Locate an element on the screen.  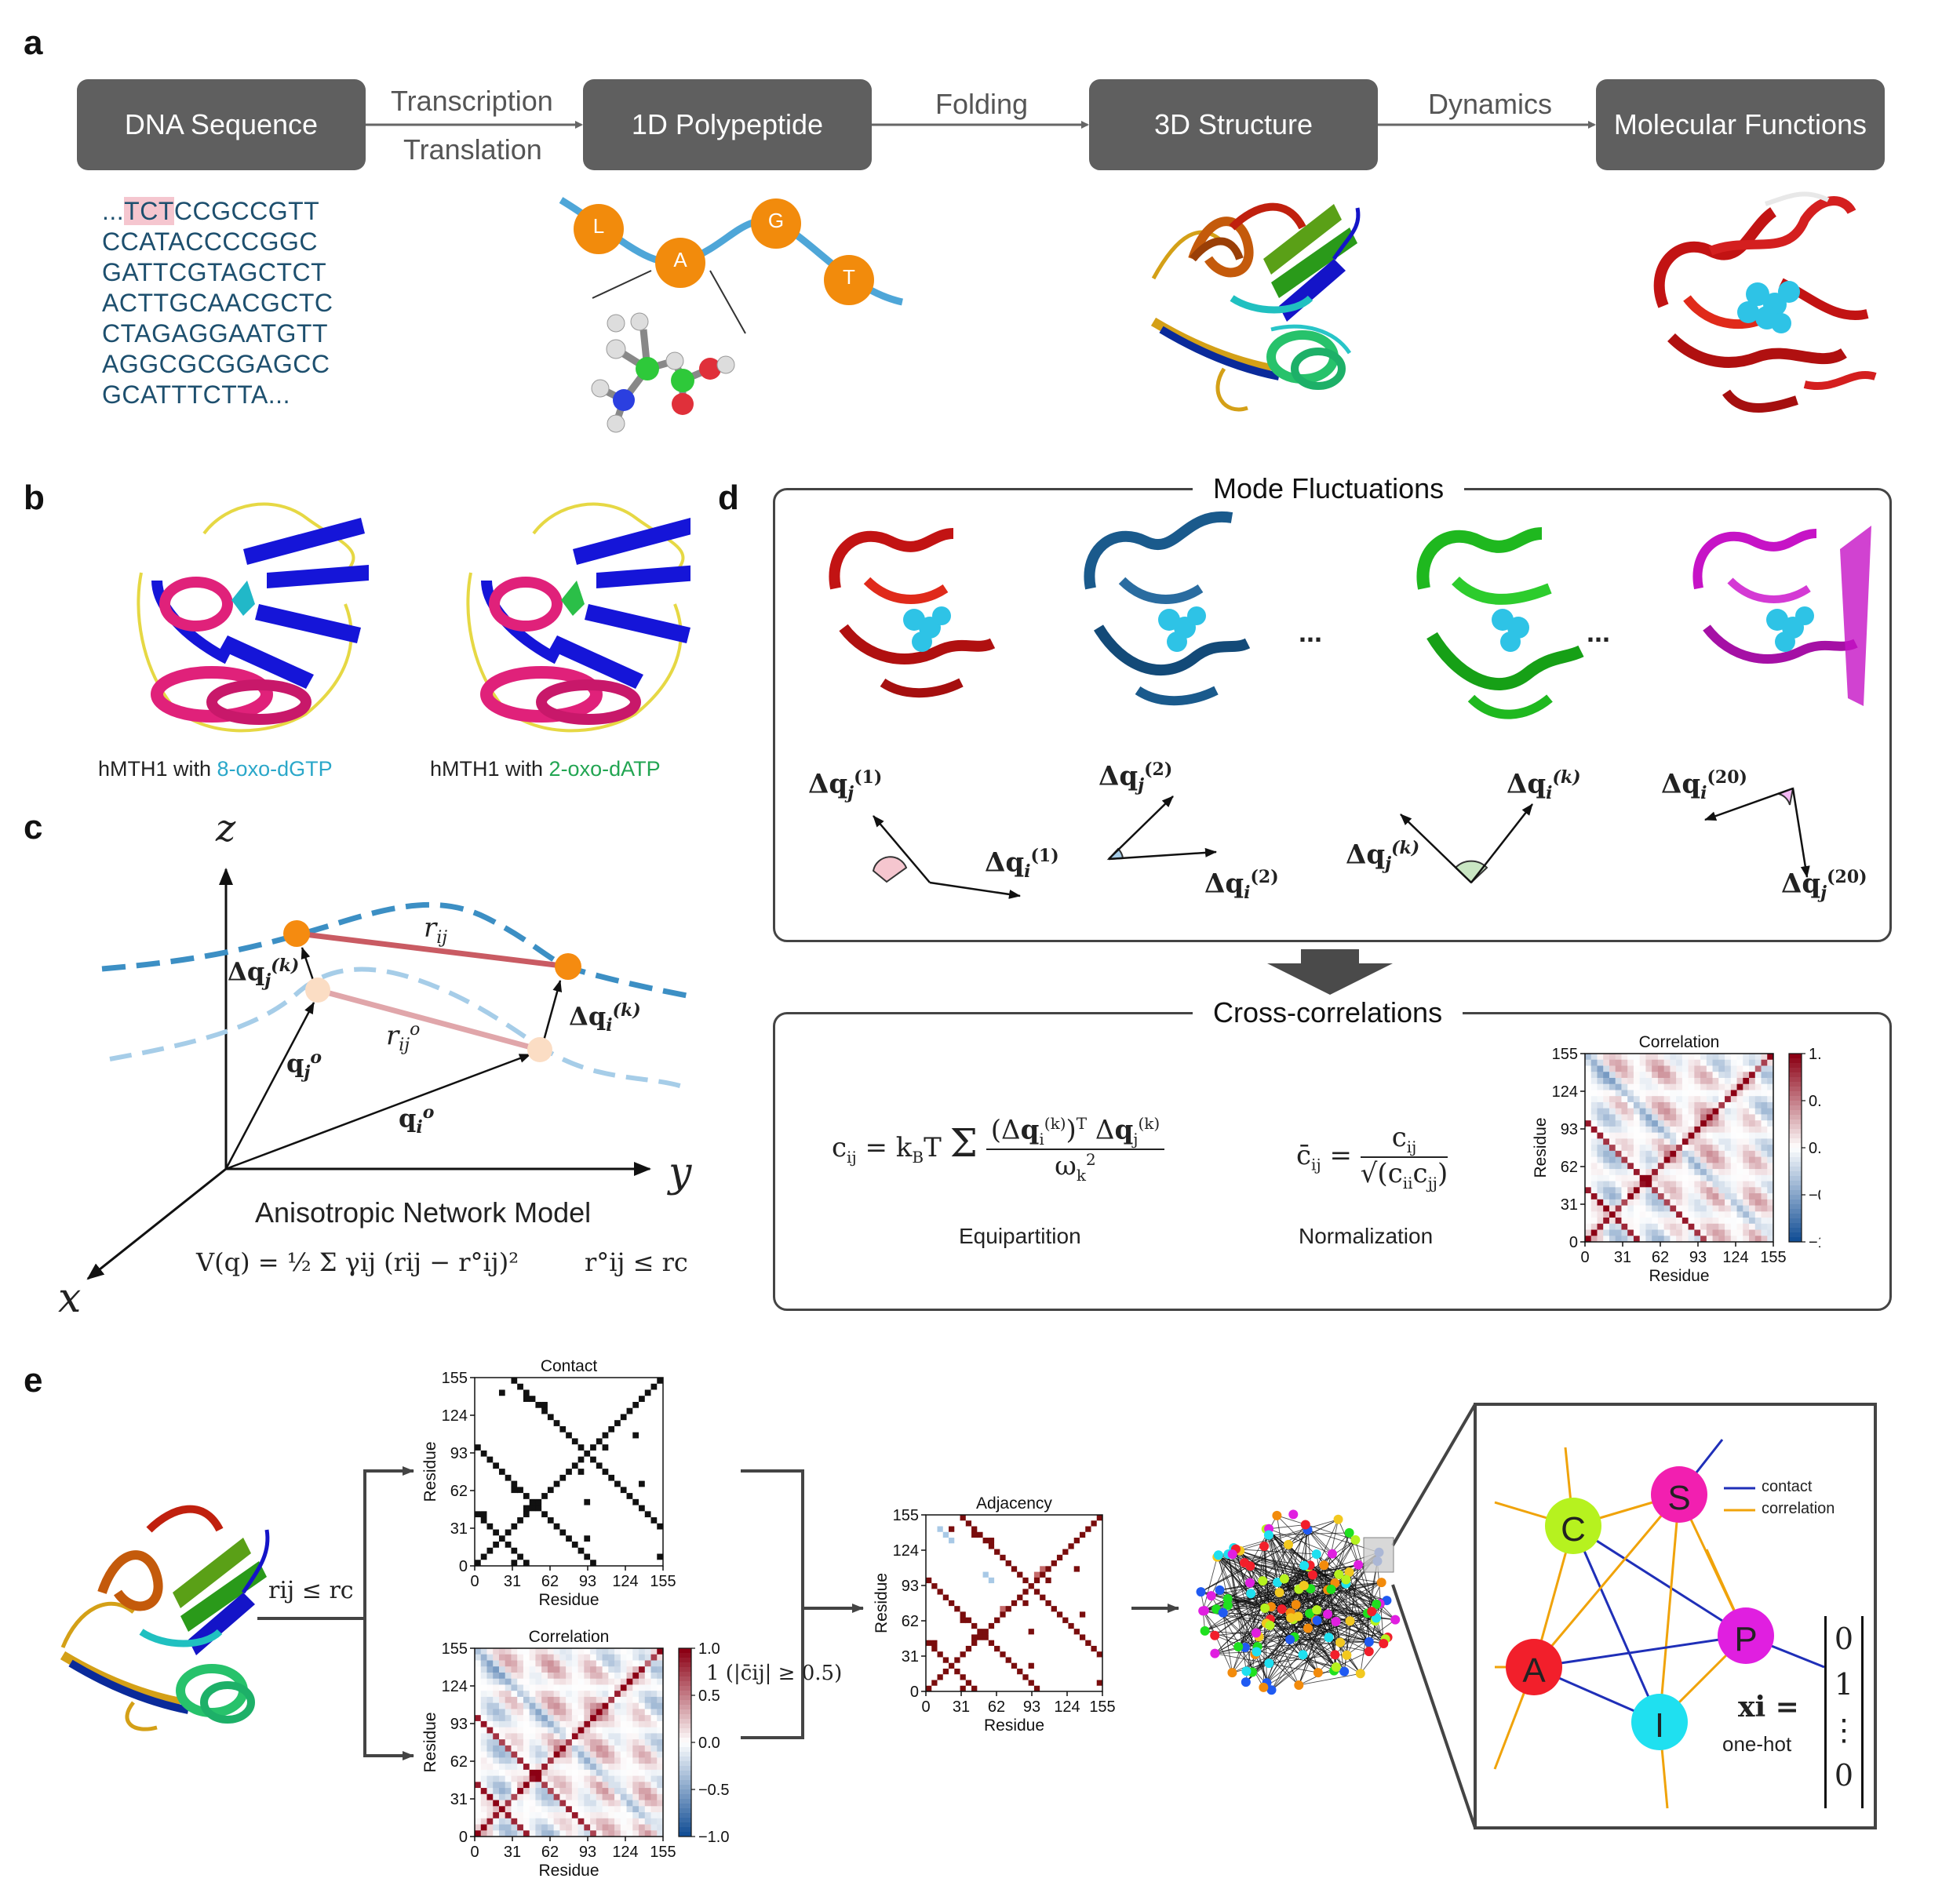
x-tick-label: 31 is located at coordinates (1622, 1257).